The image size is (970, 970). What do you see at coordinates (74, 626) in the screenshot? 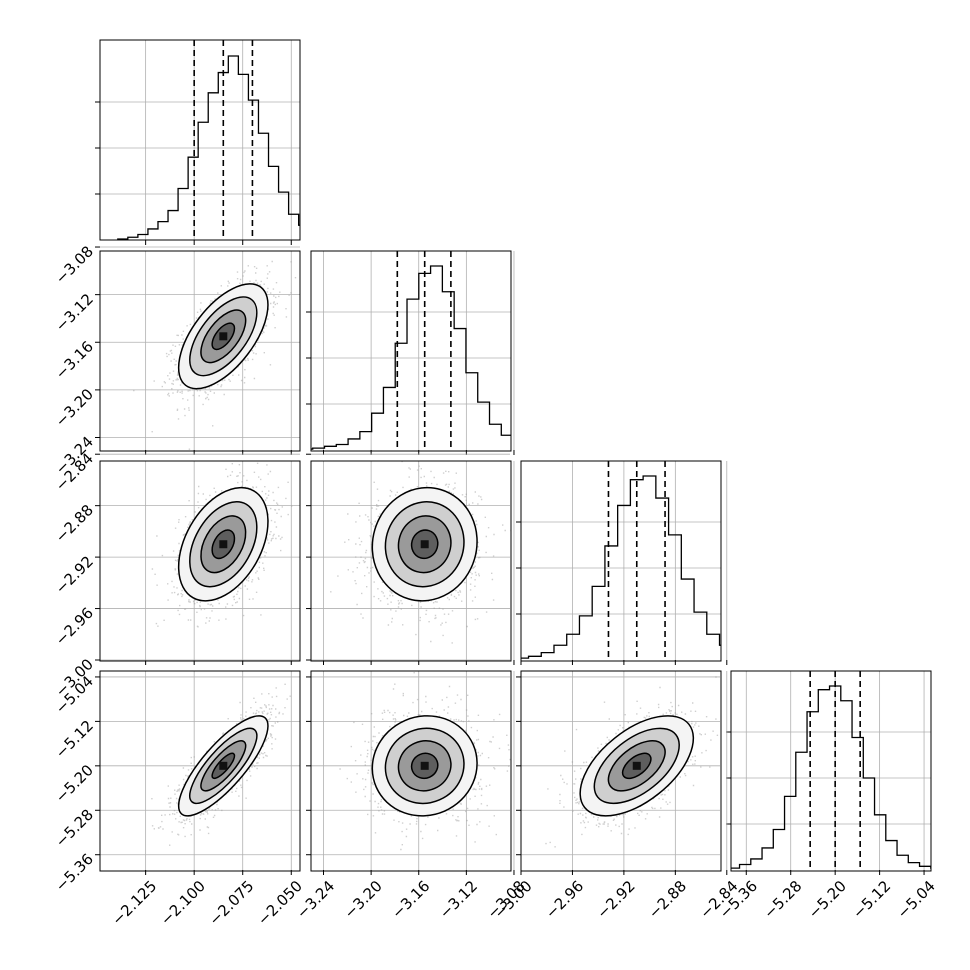
I see `y-tick-label: −2.96` at bounding box center [74, 626].